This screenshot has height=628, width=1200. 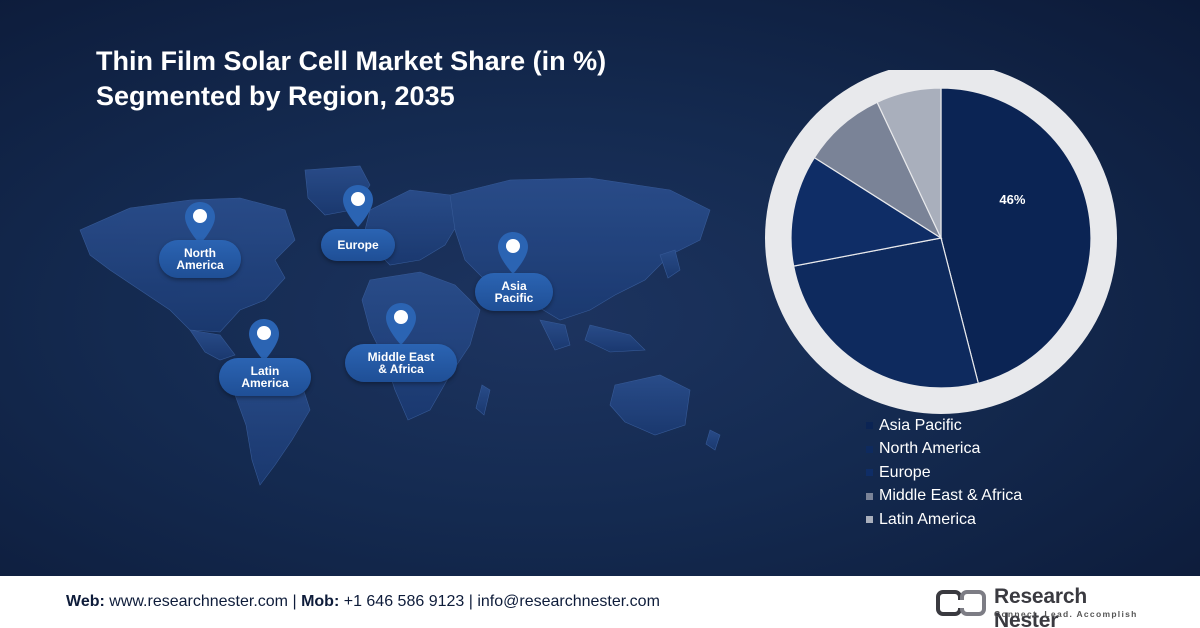 What do you see at coordinates (404, 601) in the screenshot?
I see `phone-number: +1 646 586 9123` at bounding box center [404, 601].